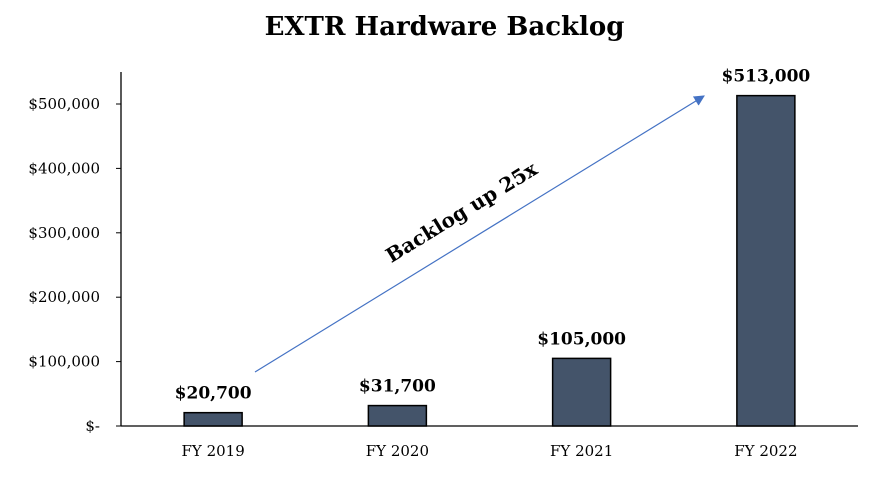 The width and height of the screenshot is (889, 479). What do you see at coordinates (581, 451) in the screenshot?
I see `x-tick-label: FY 2021` at bounding box center [581, 451].